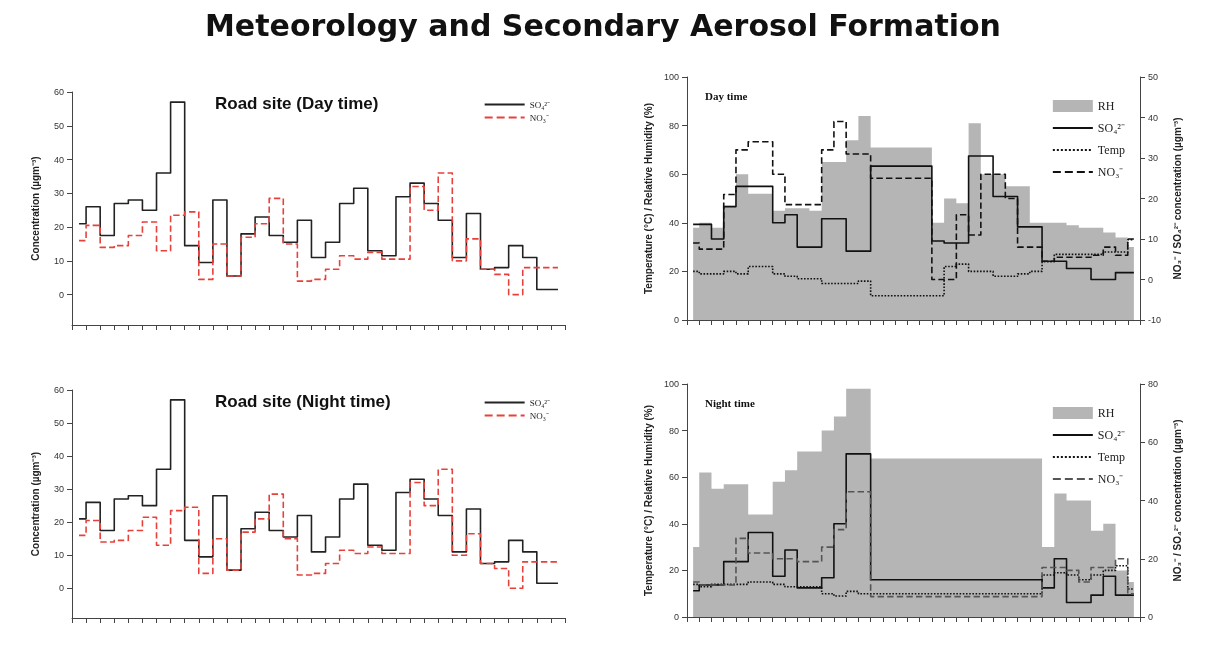  I want to click on y2-tick-label: 10, so click(1153, 239).